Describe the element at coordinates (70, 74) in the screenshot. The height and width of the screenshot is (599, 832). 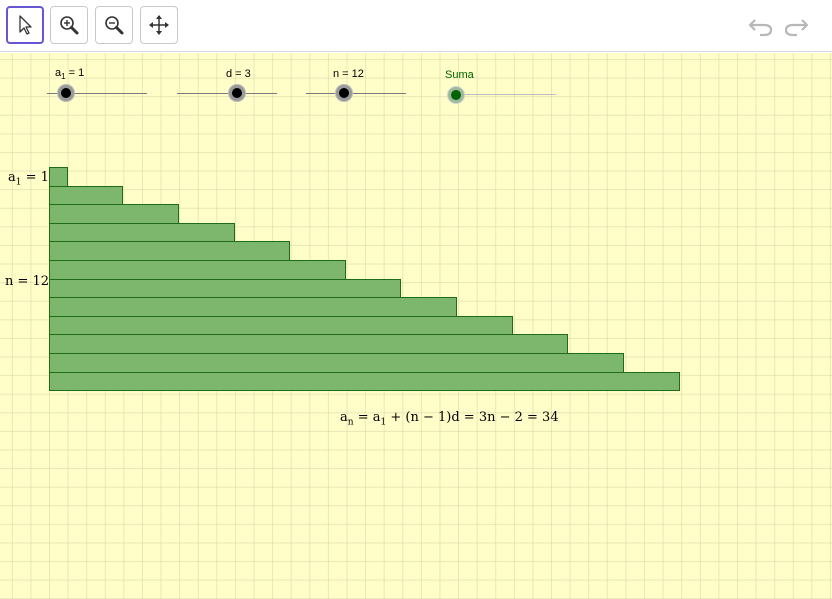
I see `slider-a1-label: a1 = 1` at that location.